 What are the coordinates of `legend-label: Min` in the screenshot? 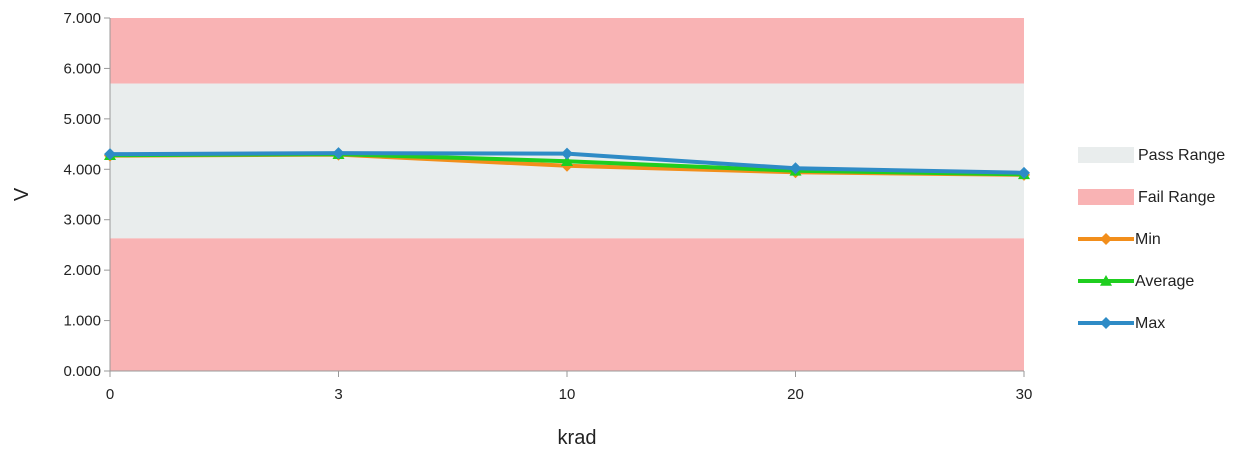 It's located at (1148, 239).